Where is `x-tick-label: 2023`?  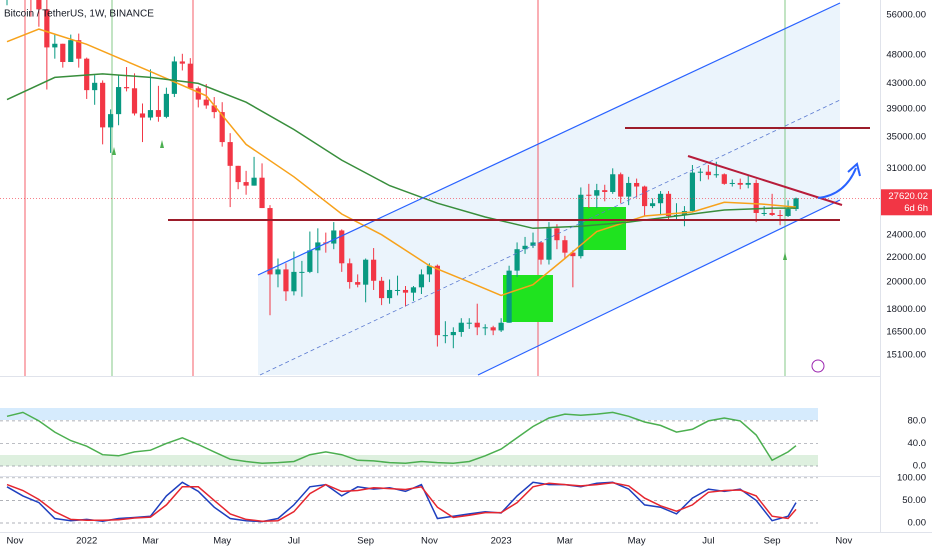 x-tick-label: 2023 is located at coordinates (501, 541).